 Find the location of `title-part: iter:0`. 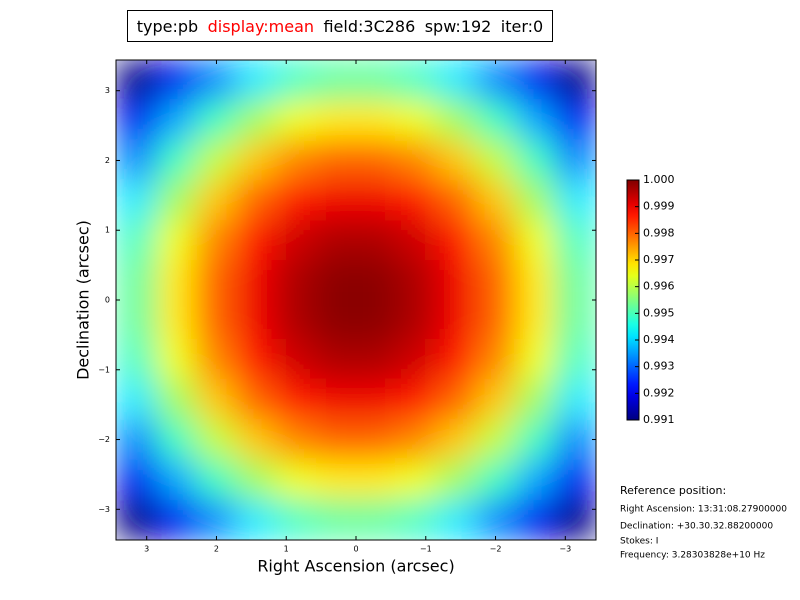

title-part: iter:0 is located at coordinates (522, 26).